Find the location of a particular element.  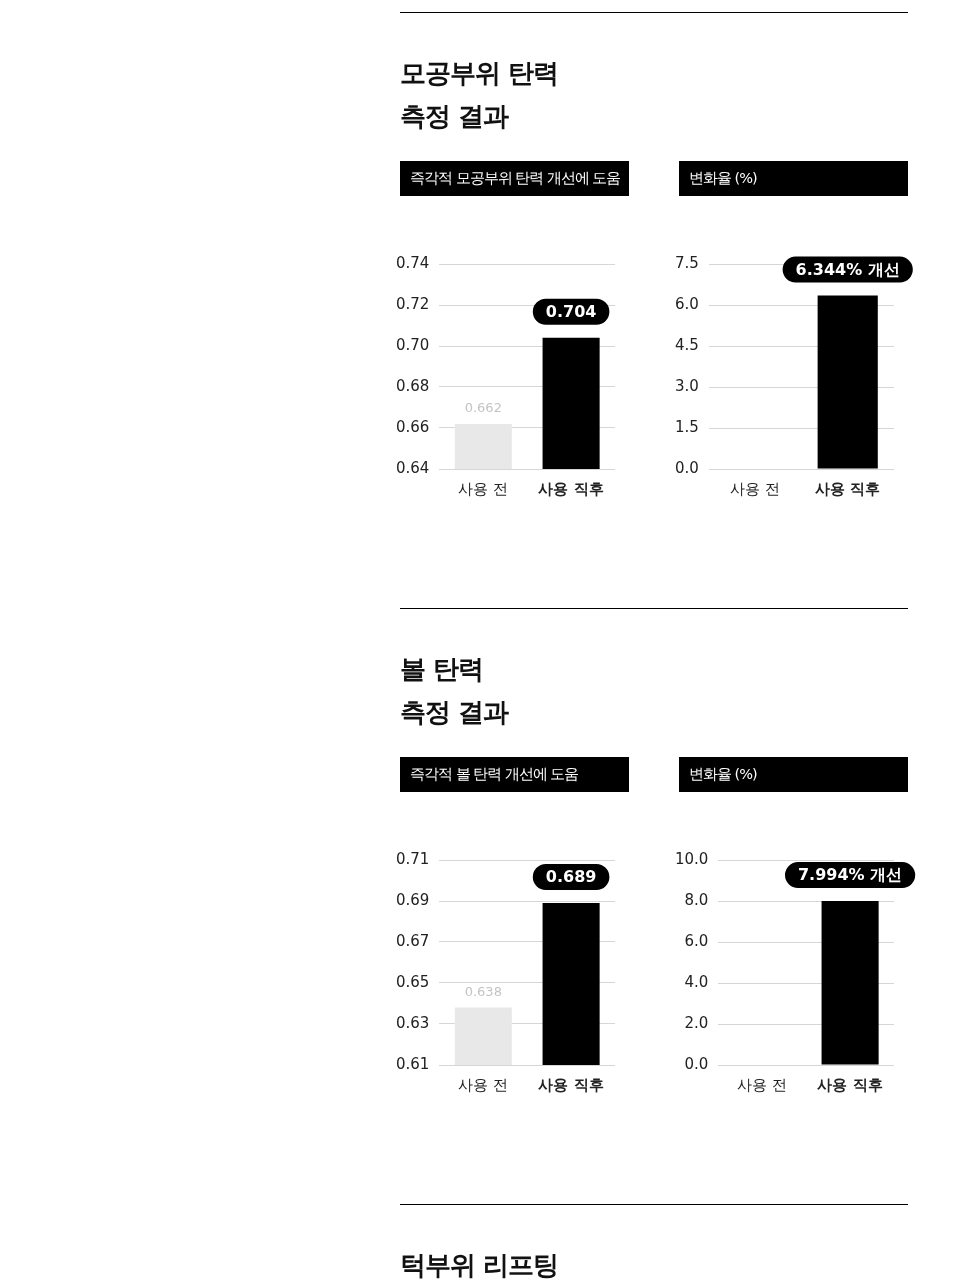

y-tick-label: 0.69 is located at coordinates (412, 899).